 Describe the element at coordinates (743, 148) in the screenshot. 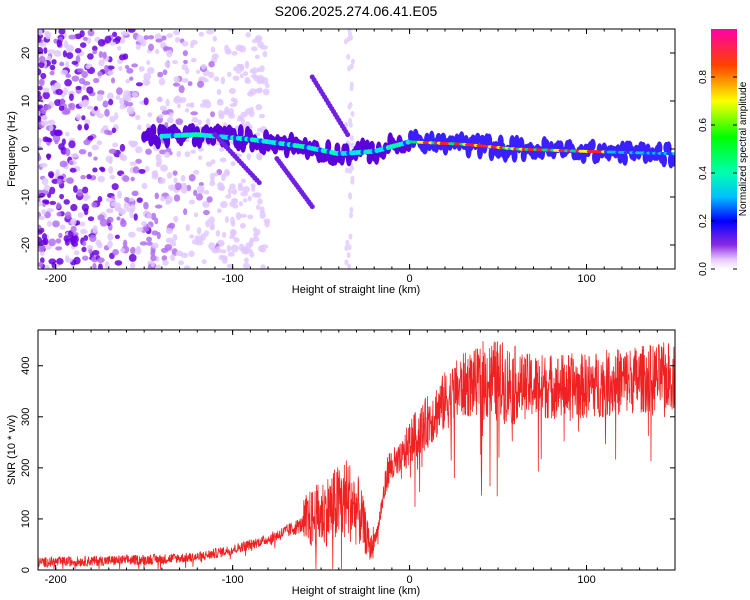

I see `colorbar-label: Normalized spectral amplitude` at that location.